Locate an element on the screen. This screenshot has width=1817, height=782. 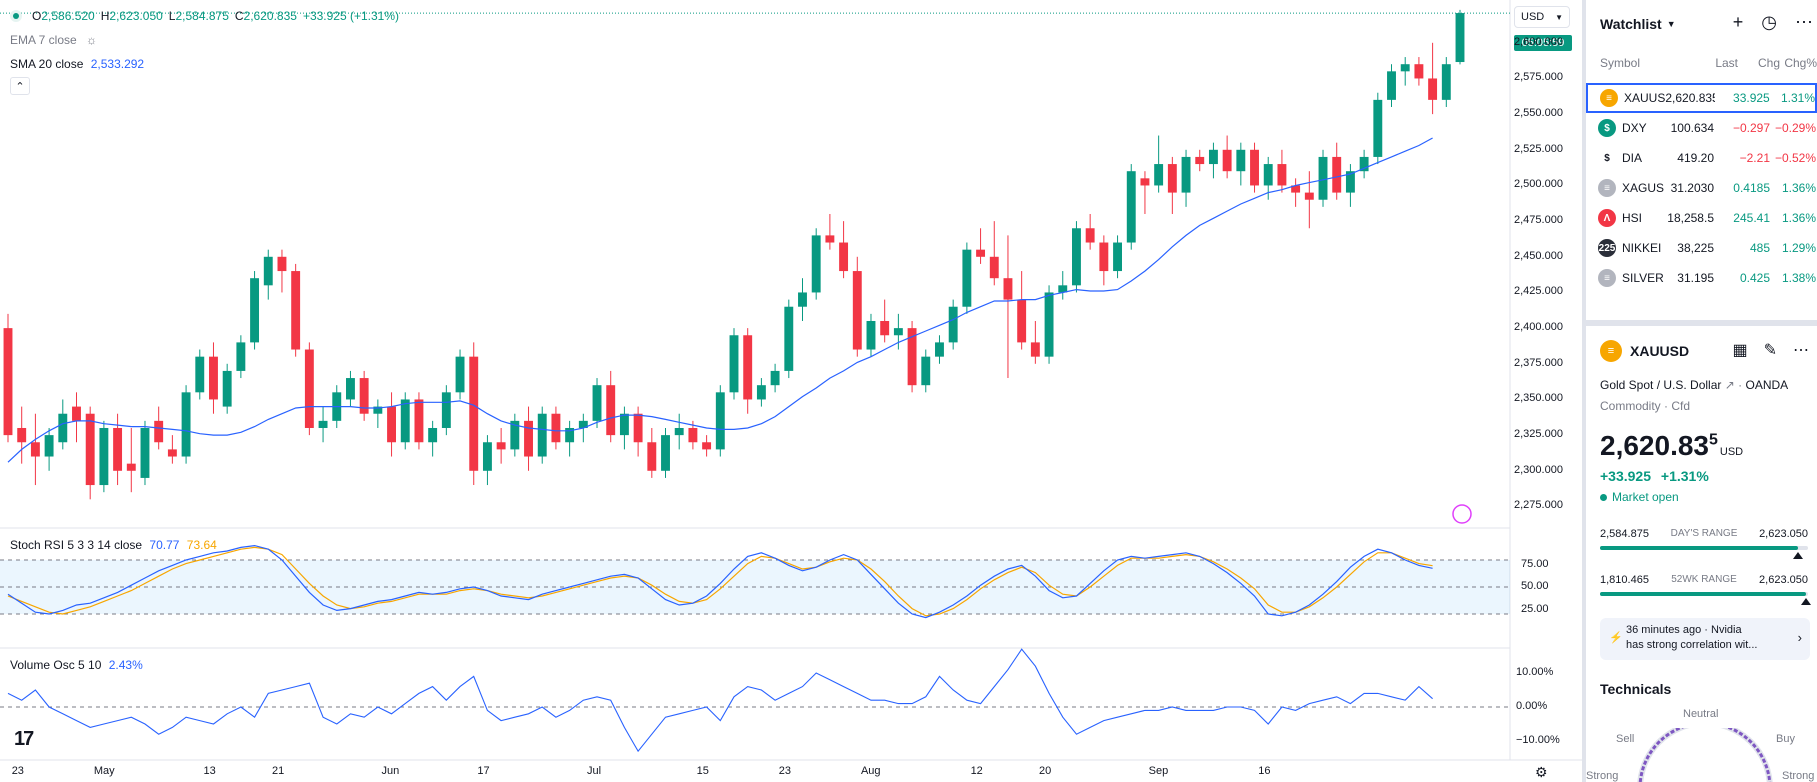
sma-legend: SMA 20 close 2,533.292 is located at coordinates (77, 64).